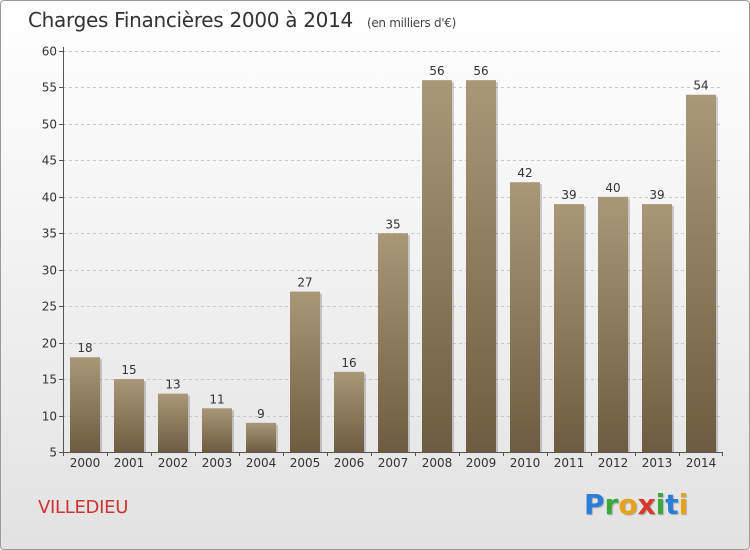 This screenshot has width=750, height=550. What do you see at coordinates (261, 463) in the screenshot?
I see `x-tick-label: 2004` at bounding box center [261, 463].